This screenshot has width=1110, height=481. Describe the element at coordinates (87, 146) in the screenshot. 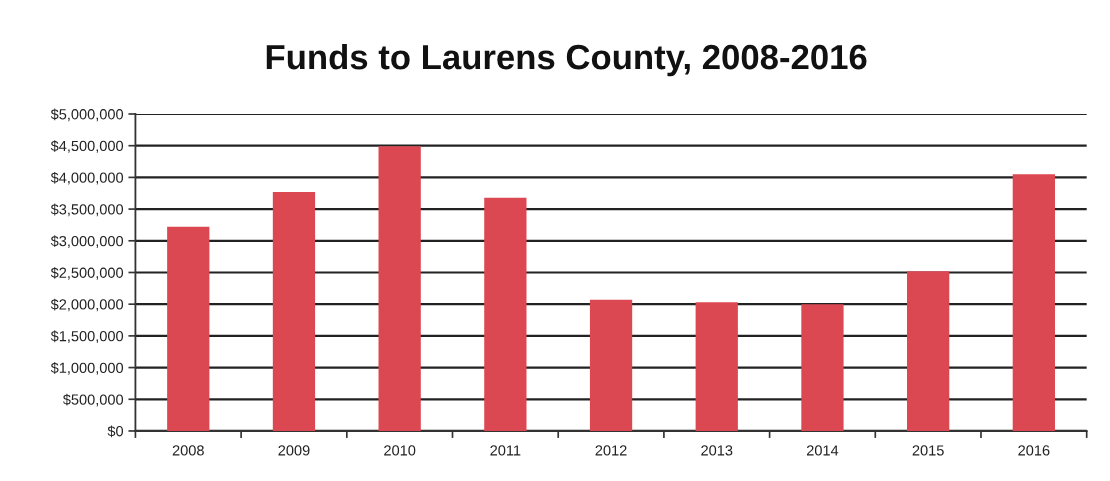

I see `y-tick-label: $4,500,000` at that location.